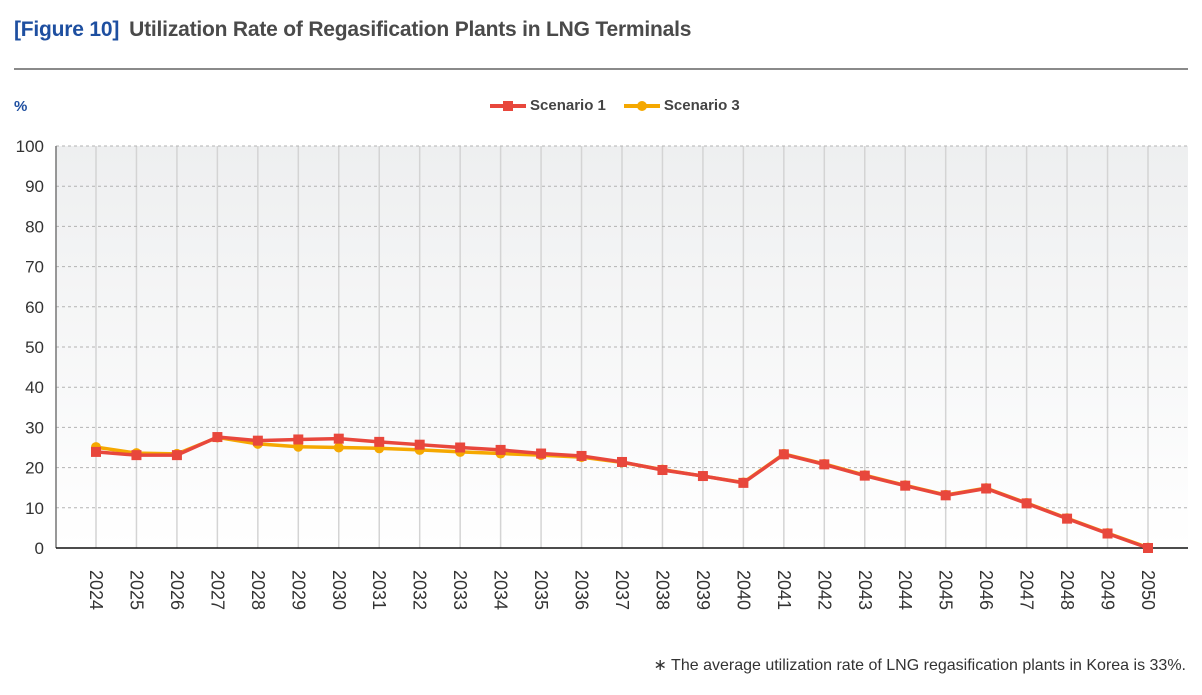  What do you see at coordinates (136, 590) in the screenshot?
I see `x-tick-label: 2025` at bounding box center [136, 590].